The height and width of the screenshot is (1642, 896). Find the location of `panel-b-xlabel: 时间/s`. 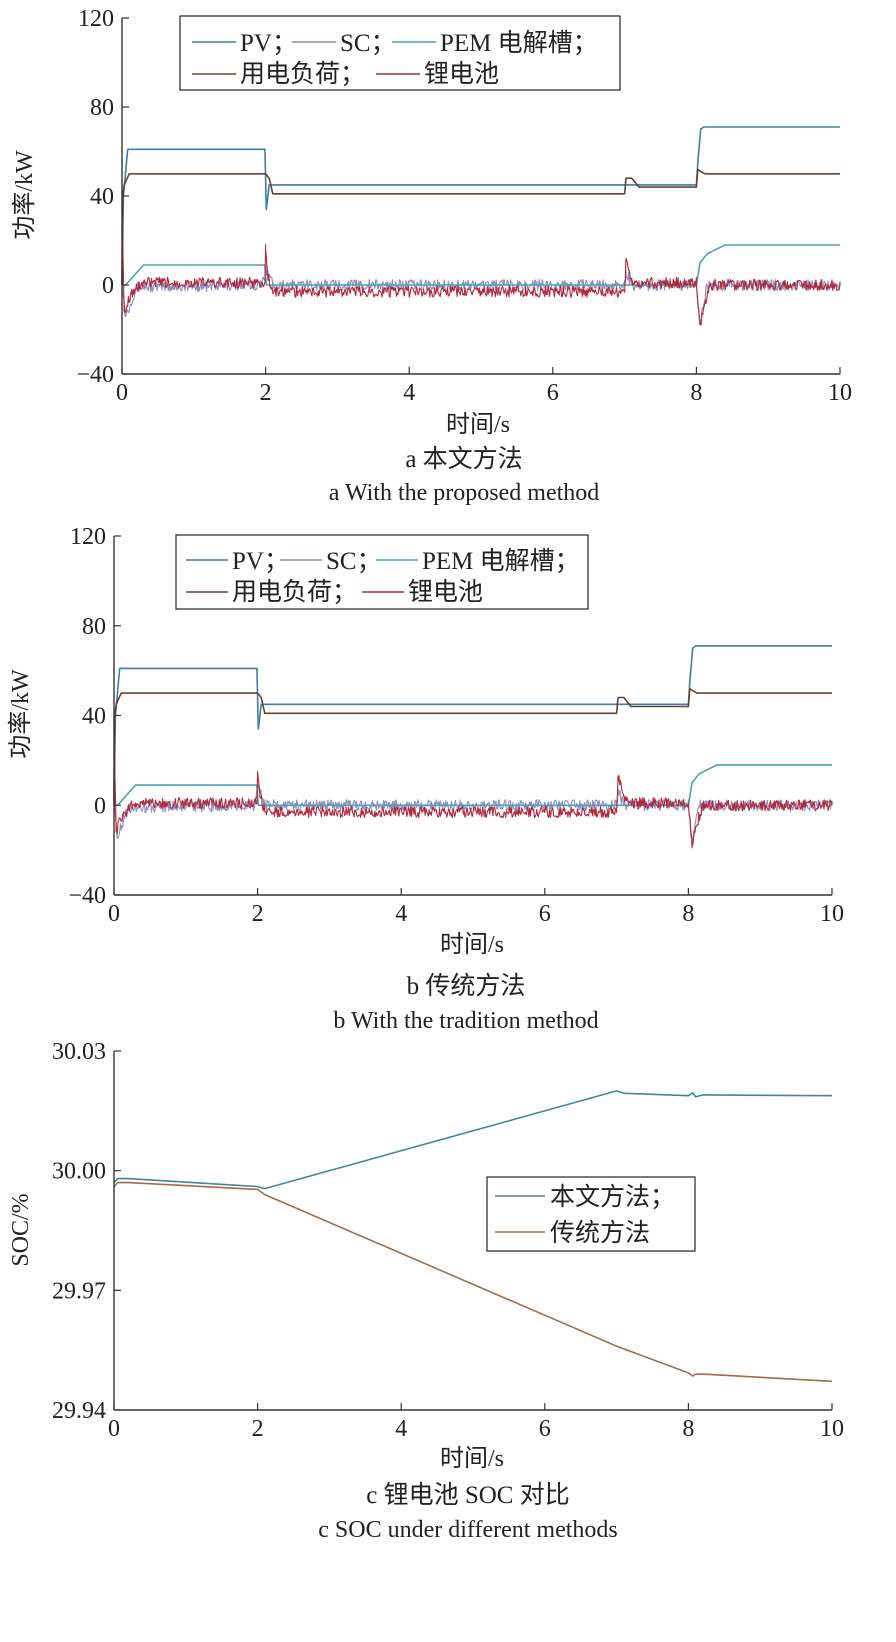

panel-b-xlabel: 时间/s is located at coordinates (472, 944).